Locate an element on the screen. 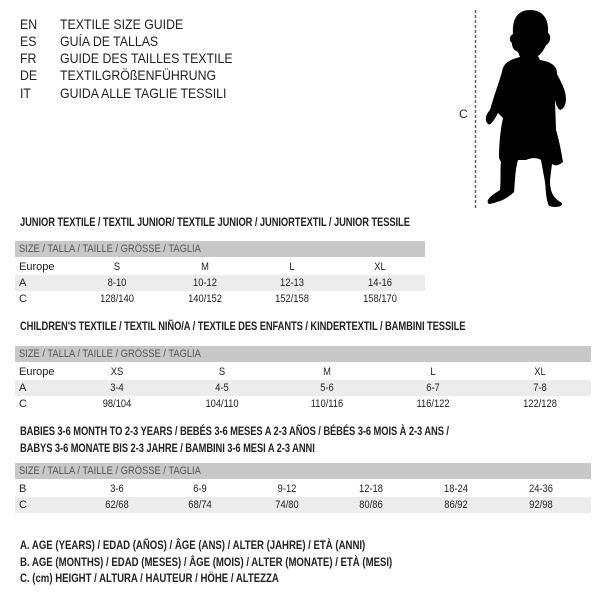 This screenshot has height=600, width=600. lang-title: GUÍA DE TALLAS is located at coordinates (109, 41).